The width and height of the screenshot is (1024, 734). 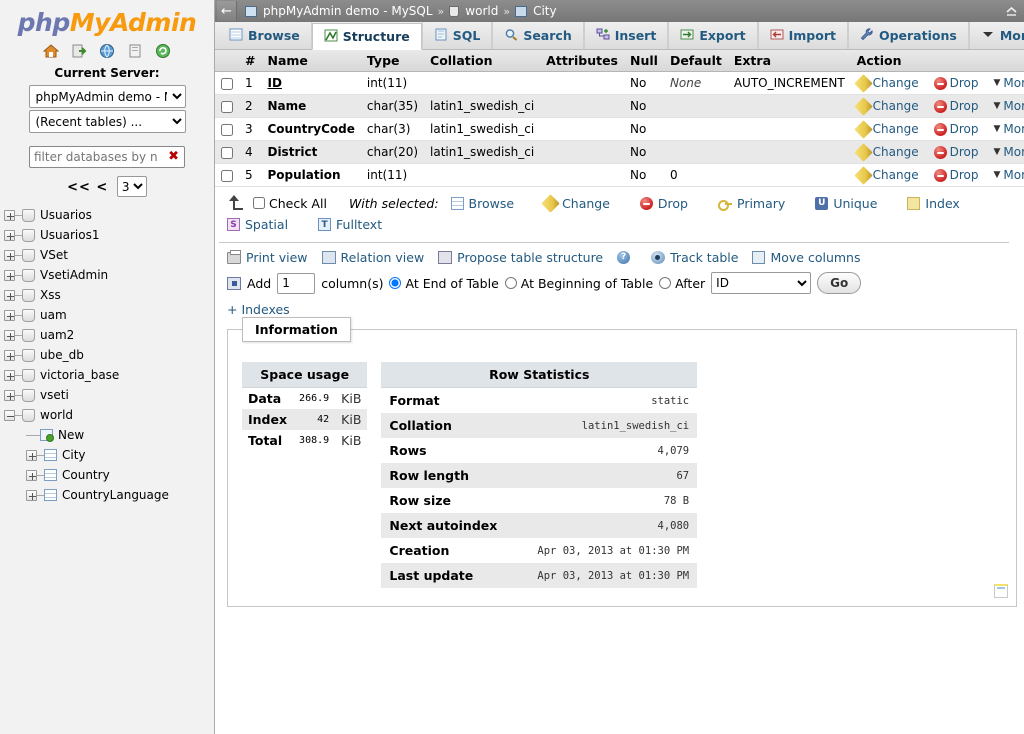 What do you see at coordinates (107, 96) in the screenshot?
I see `server-select: phpMyAdmin demo - My` at bounding box center [107, 96].